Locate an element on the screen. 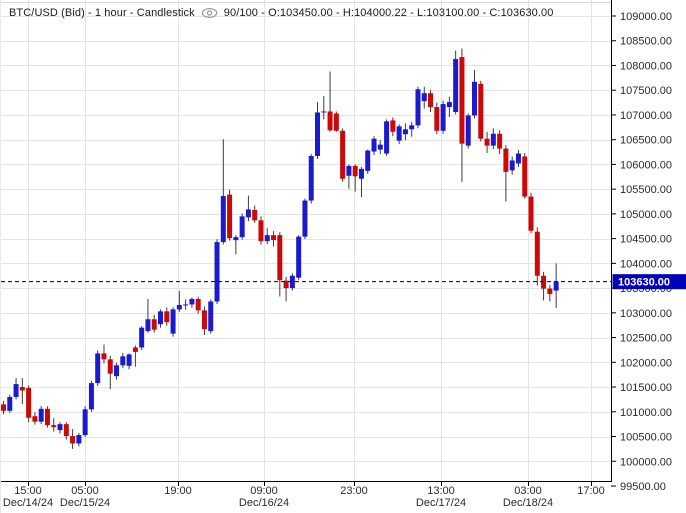 The image size is (686, 513). y-axis-label: 107500.00 is located at coordinates (646, 91).